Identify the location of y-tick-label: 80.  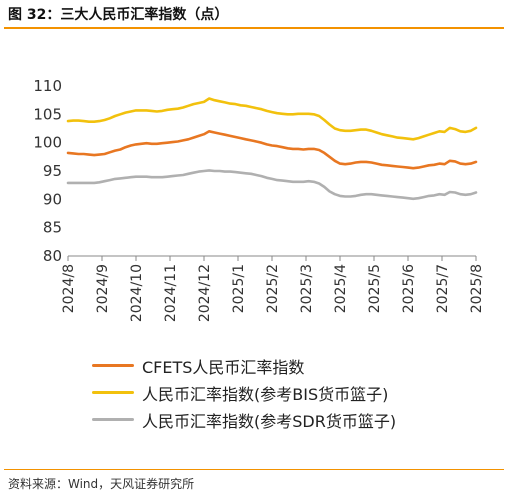
(52, 256).